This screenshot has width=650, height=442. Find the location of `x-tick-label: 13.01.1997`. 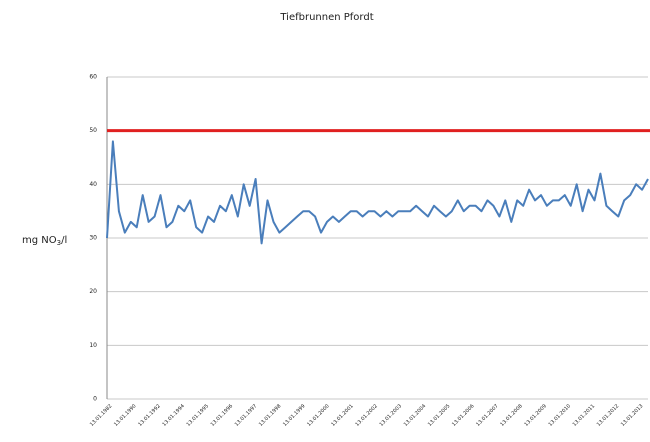

x-tick-label: 13.01.1997 is located at coordinates (246, 415).